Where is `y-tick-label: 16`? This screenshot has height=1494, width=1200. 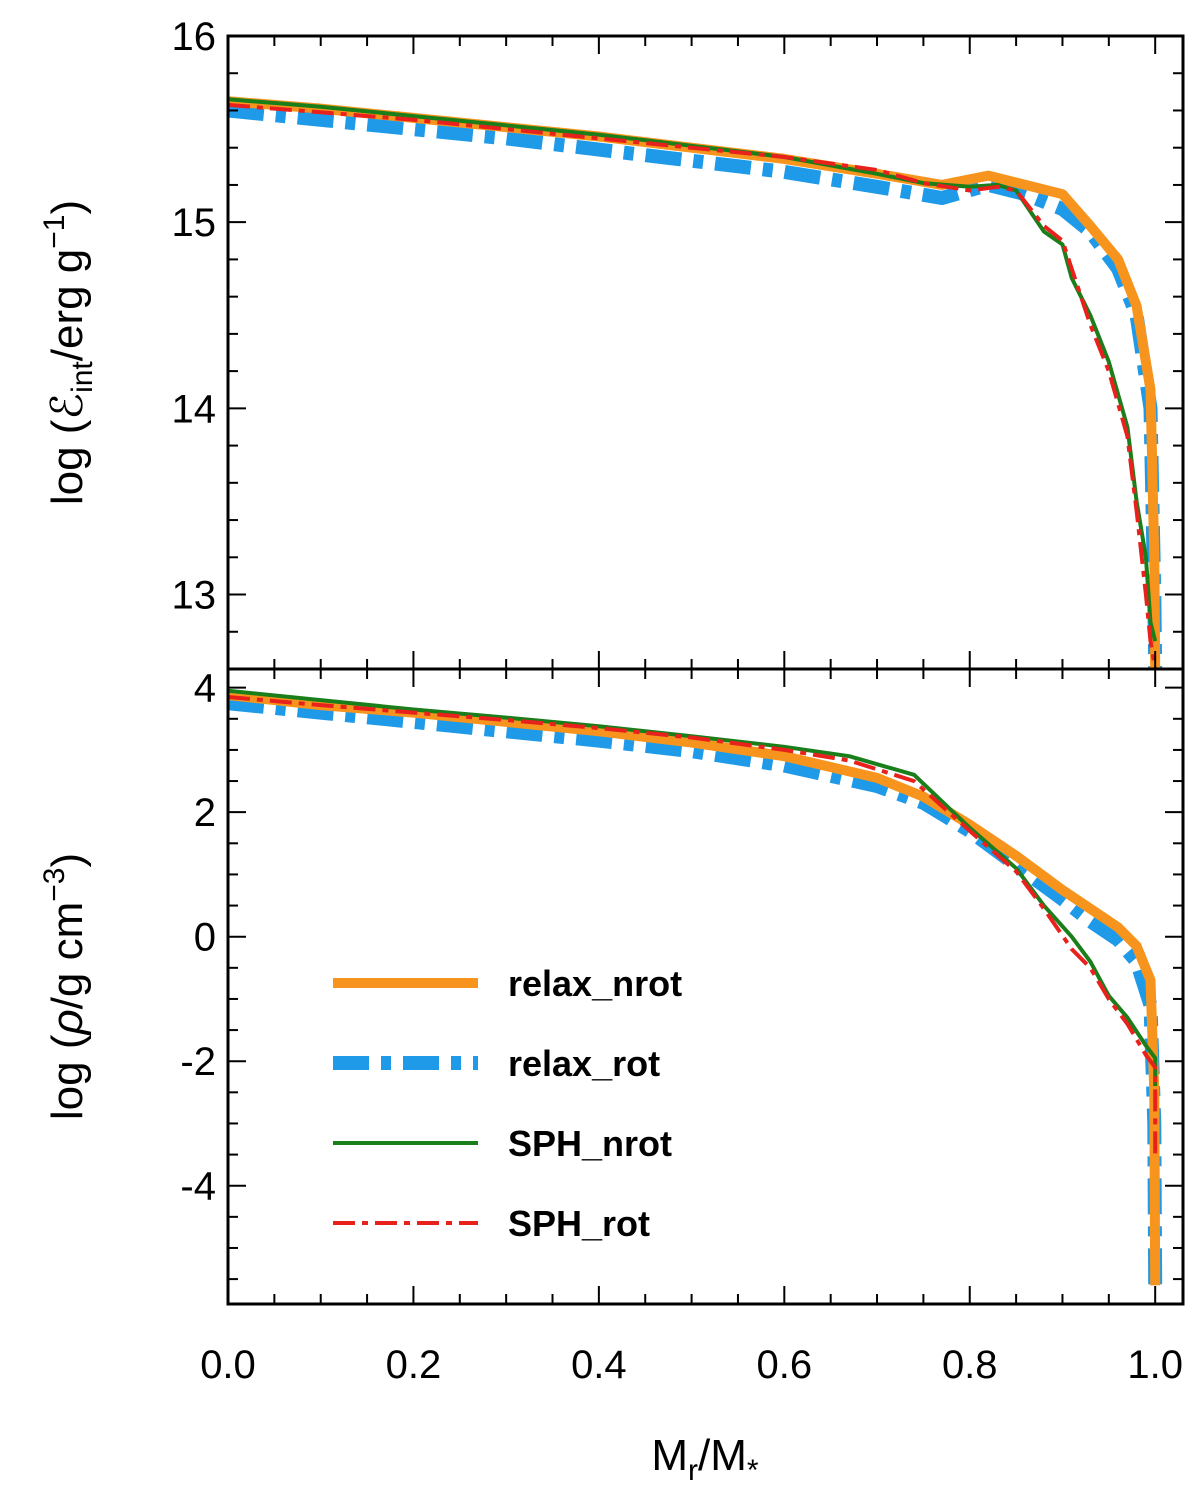 y-tick-label: 16 is located at coordinates (194, 37).